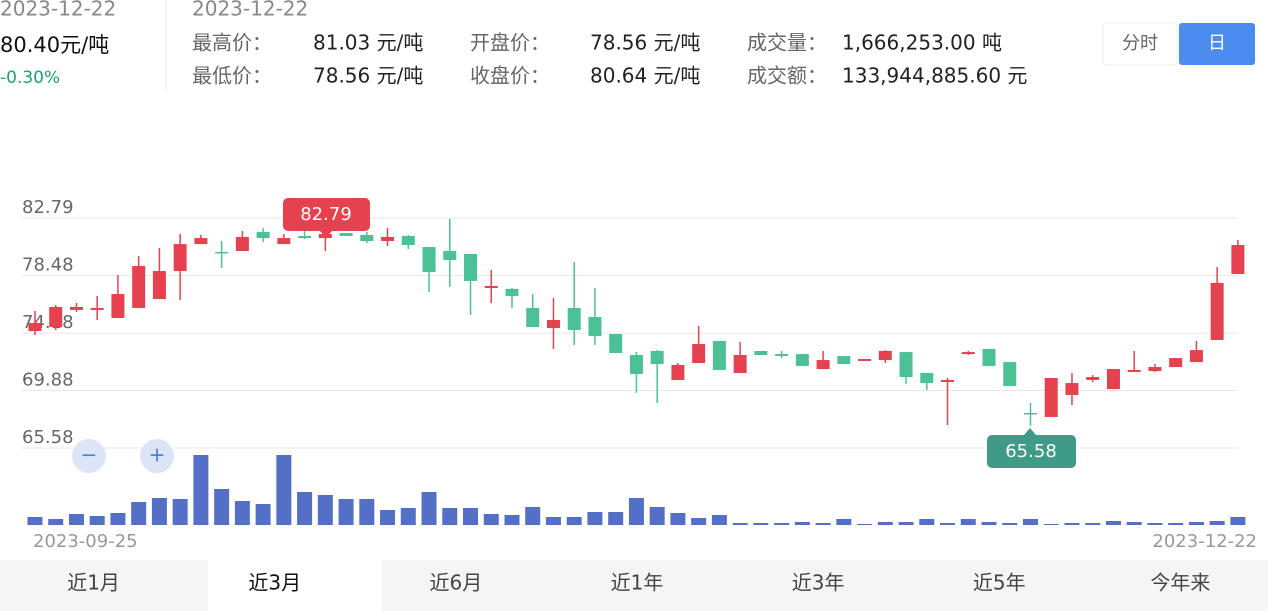  What do you see at coordinates (455, 583) in the screenshot?
I see `tab-label: 近6月` at bounding box center [455, 583].